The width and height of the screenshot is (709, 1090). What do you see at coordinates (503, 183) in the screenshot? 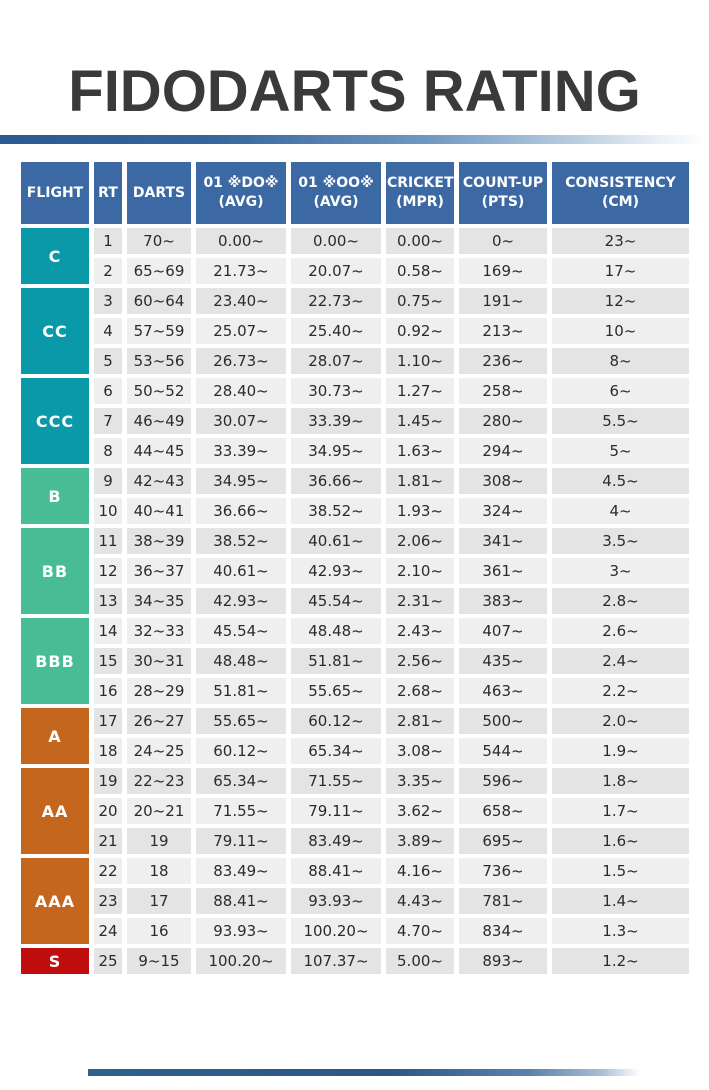
I see `column-label: COUNT-UP` at bounding box center [503, 183].